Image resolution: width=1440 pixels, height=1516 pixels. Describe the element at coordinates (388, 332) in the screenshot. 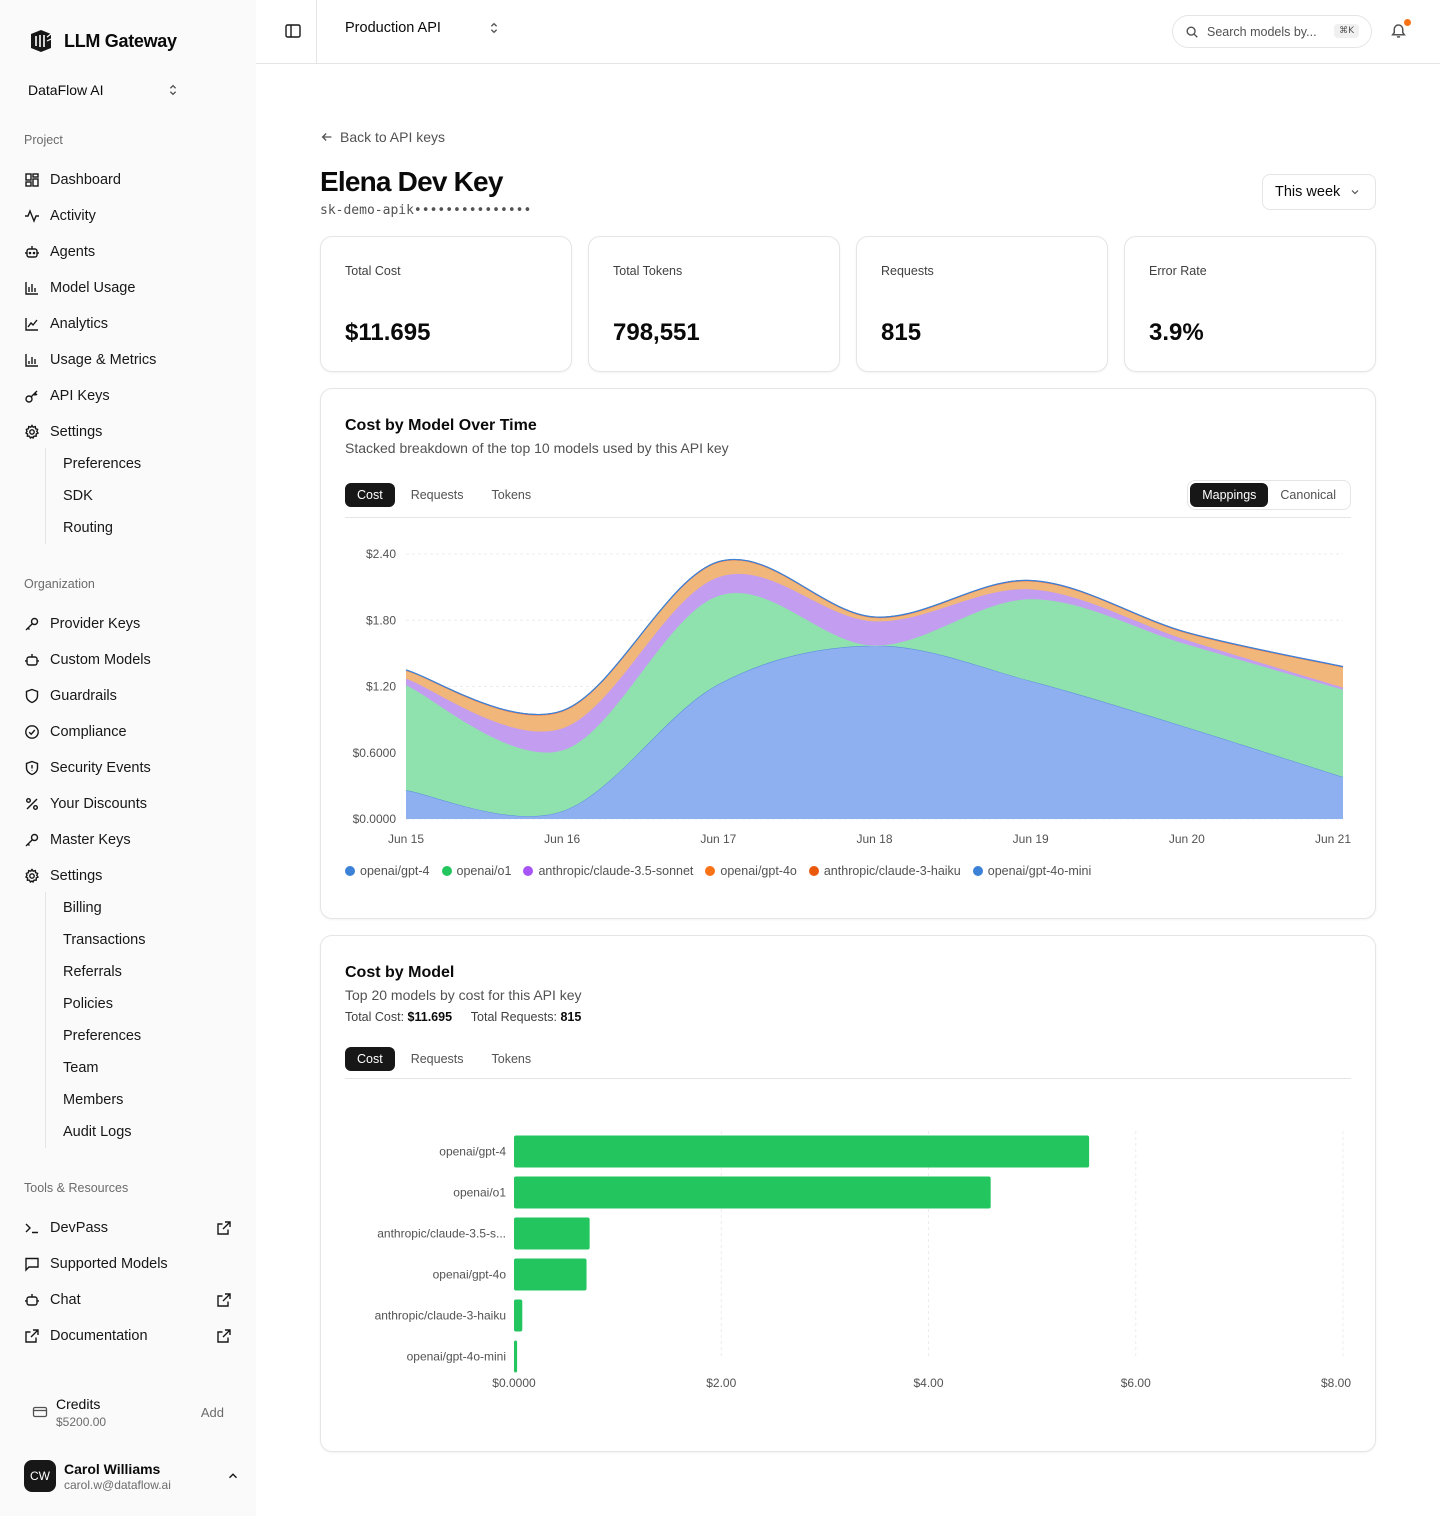

I see `stat-value: $11.695` at that location.